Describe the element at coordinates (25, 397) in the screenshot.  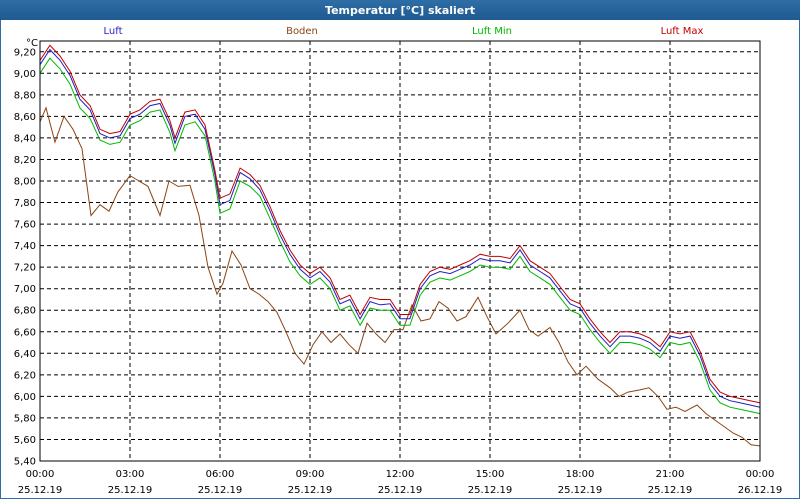
I see `y-tick-label: 6,00` at that location.